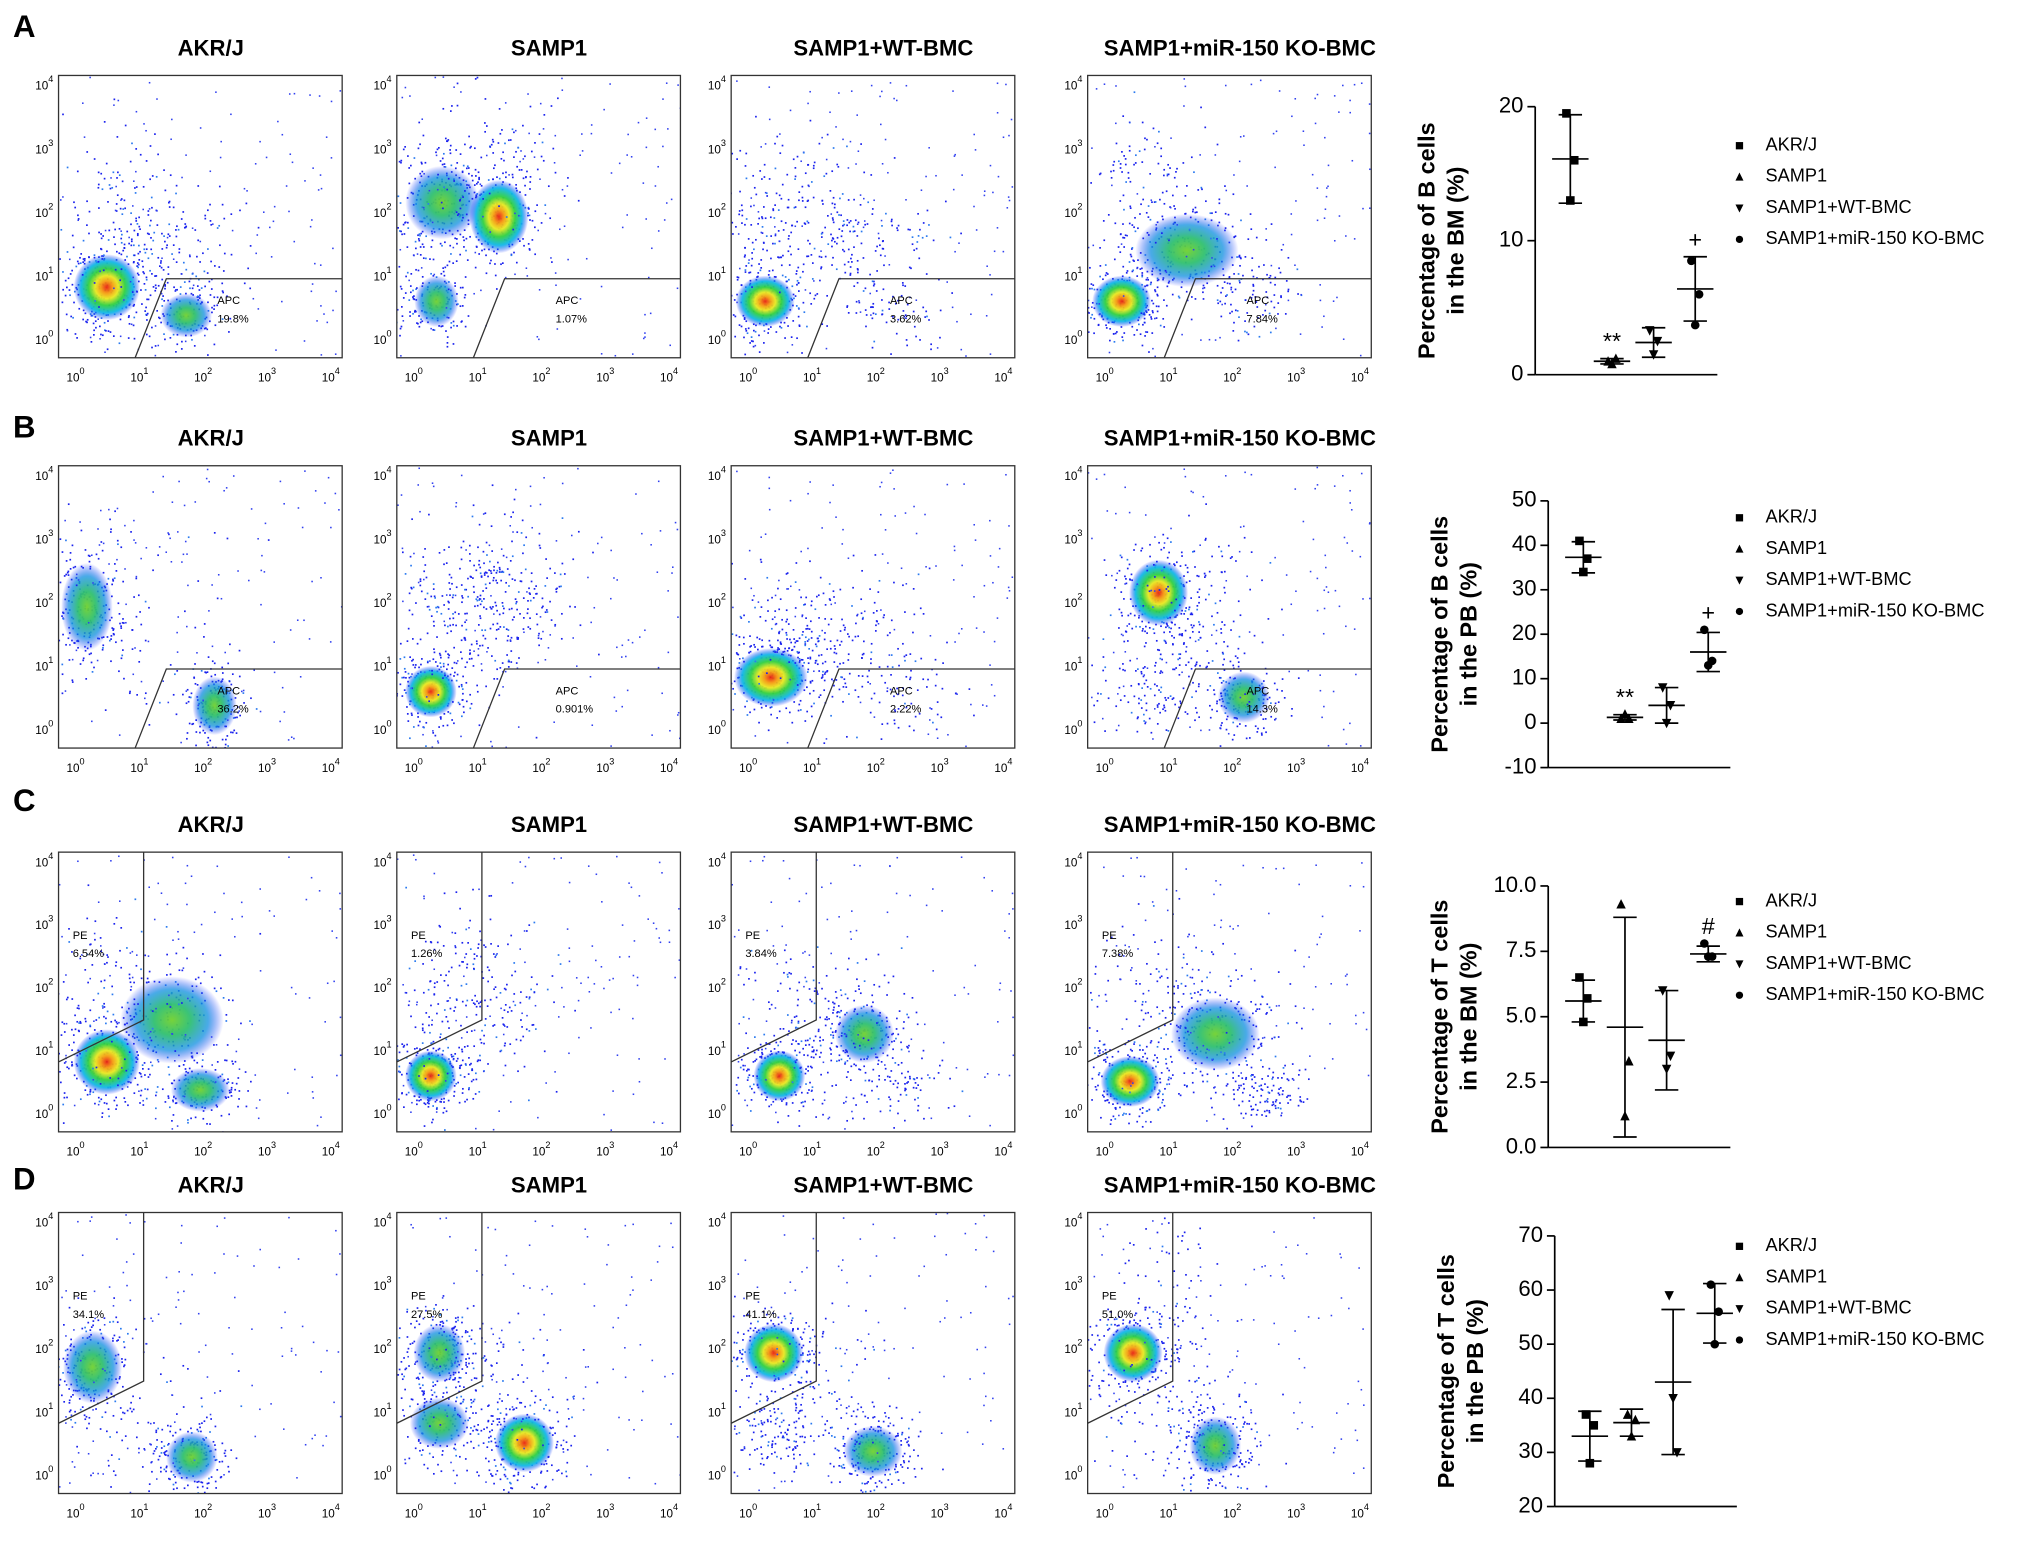  What do you see at coordinates (389, 661) in the screenshot?
I see `tick-exponent: 1` at bounding box center [389, 661].